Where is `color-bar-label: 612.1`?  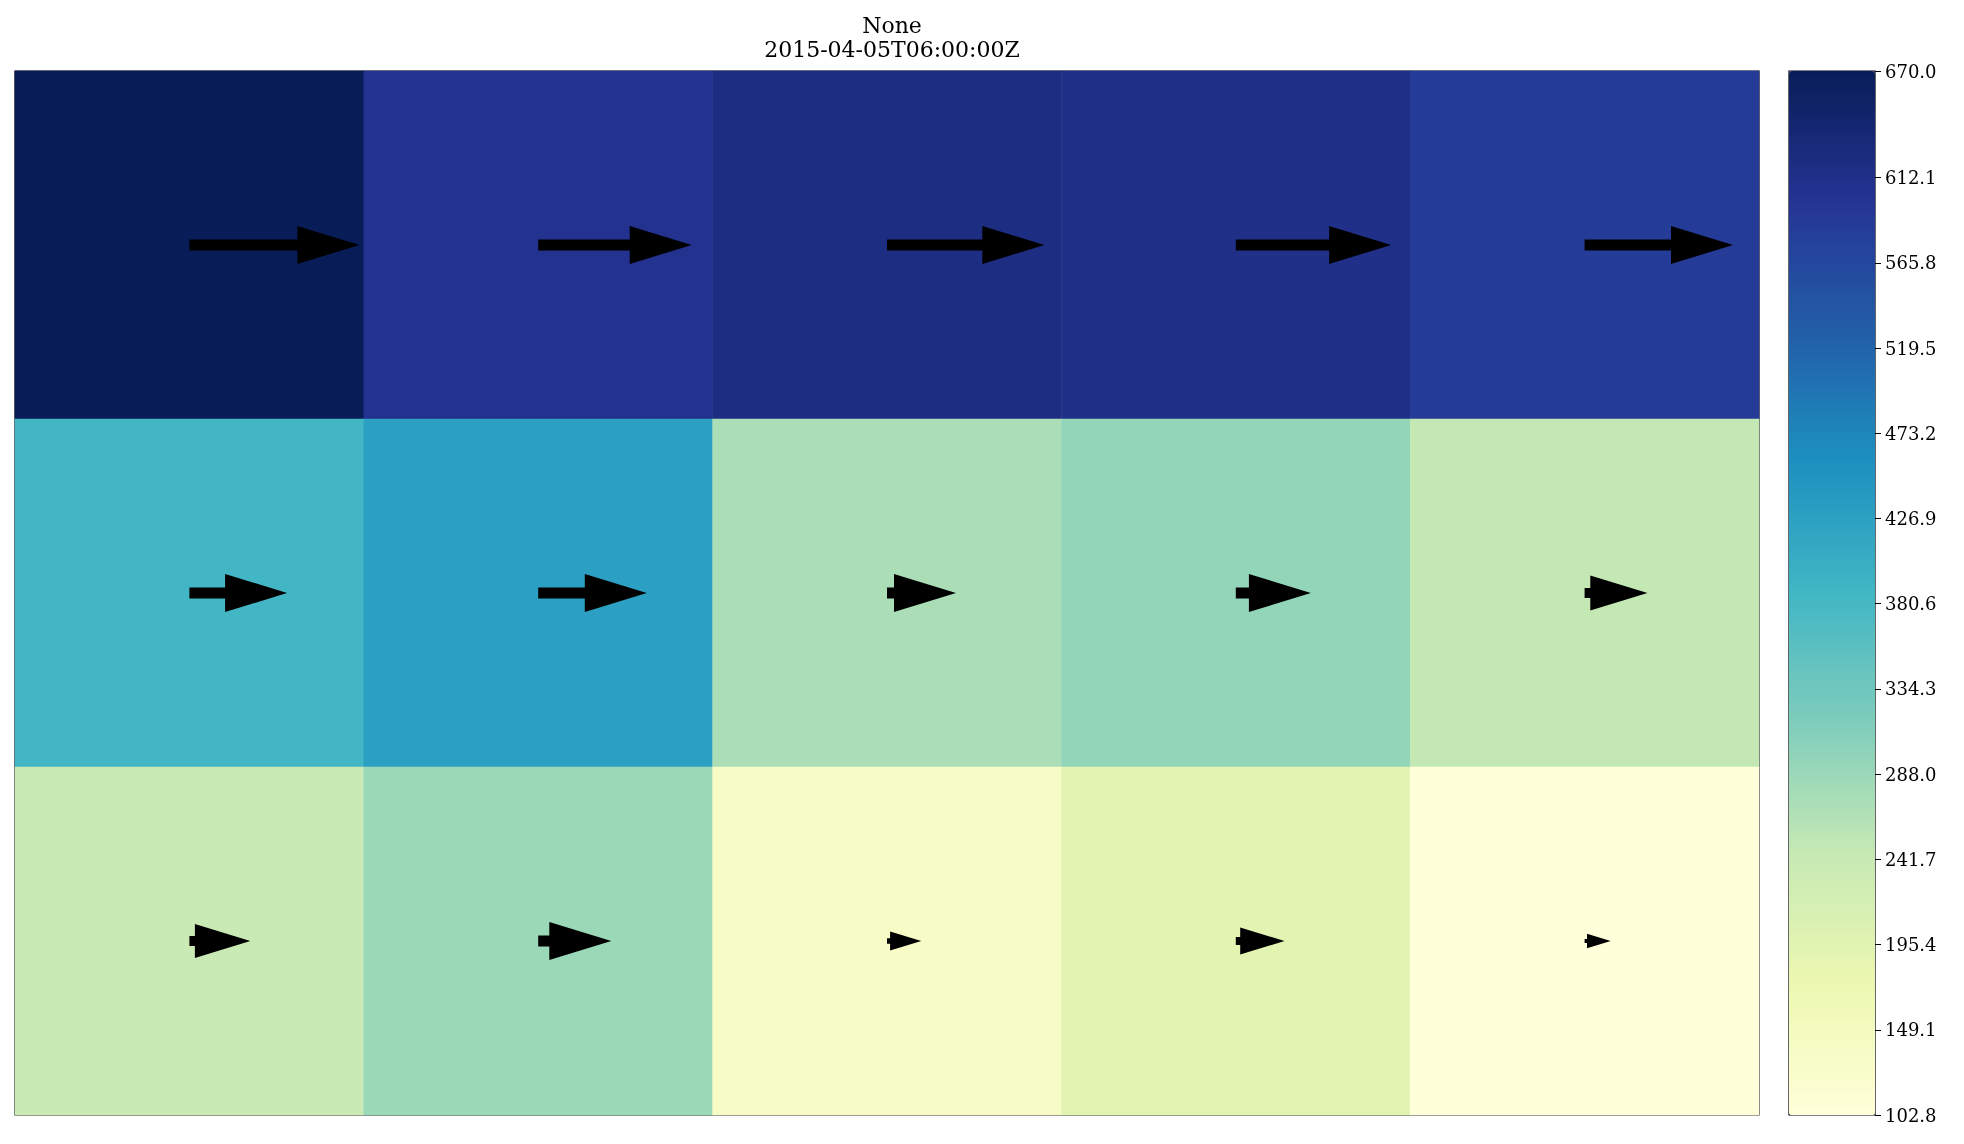 color-bar-label: 612.1 is located at coordinates (1911, 178).